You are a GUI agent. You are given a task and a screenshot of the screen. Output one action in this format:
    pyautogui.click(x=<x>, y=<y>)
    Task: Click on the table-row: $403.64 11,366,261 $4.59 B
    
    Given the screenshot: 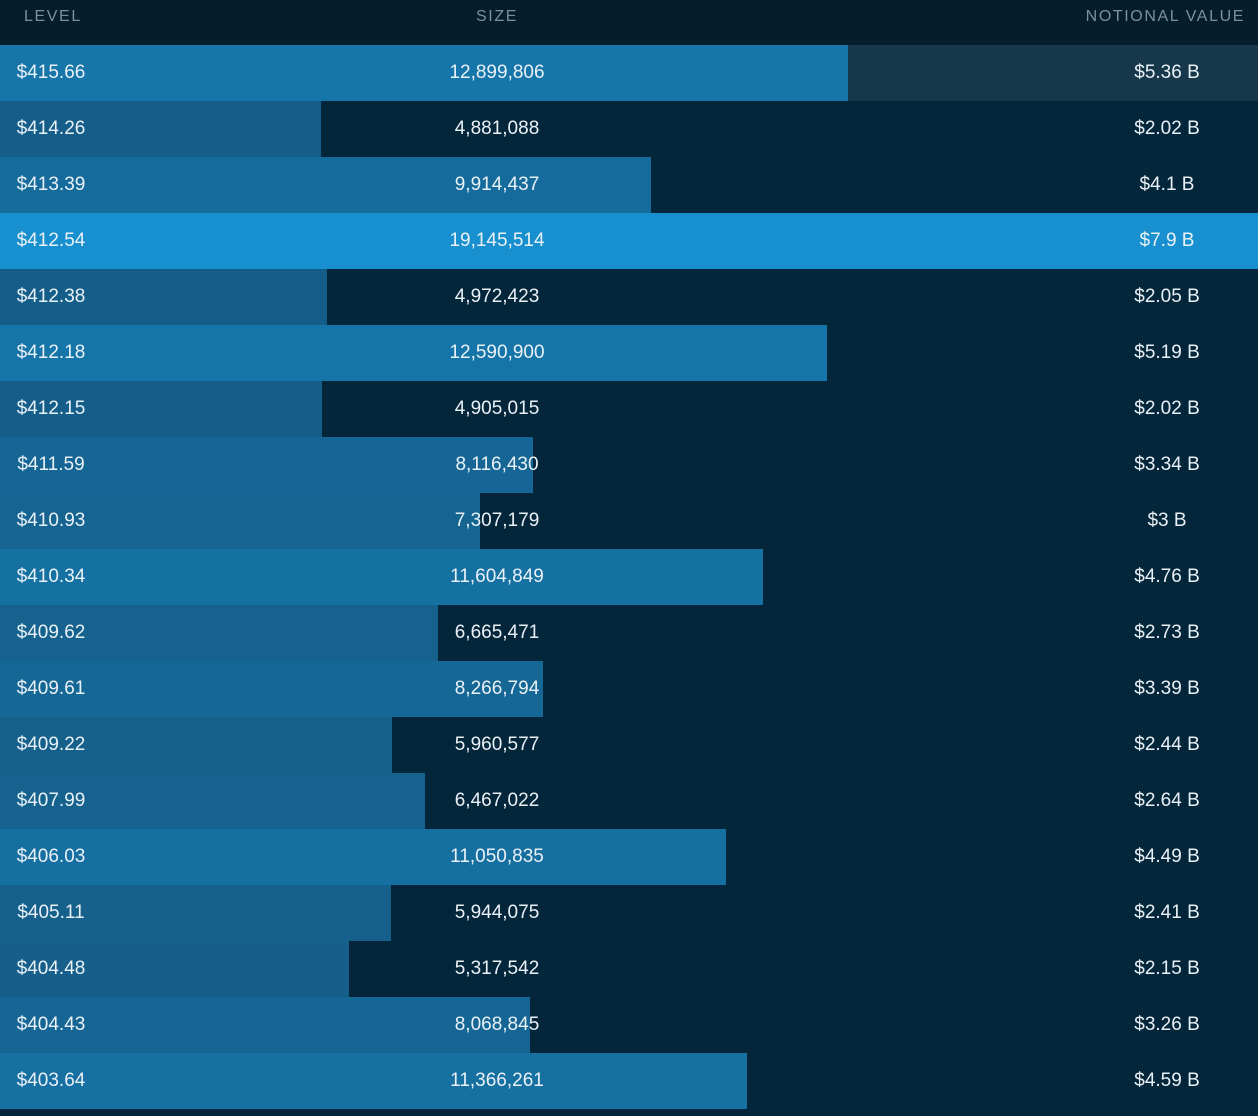 What is the action you would take?
    pyautogui.click(x=629, y=1081)
    